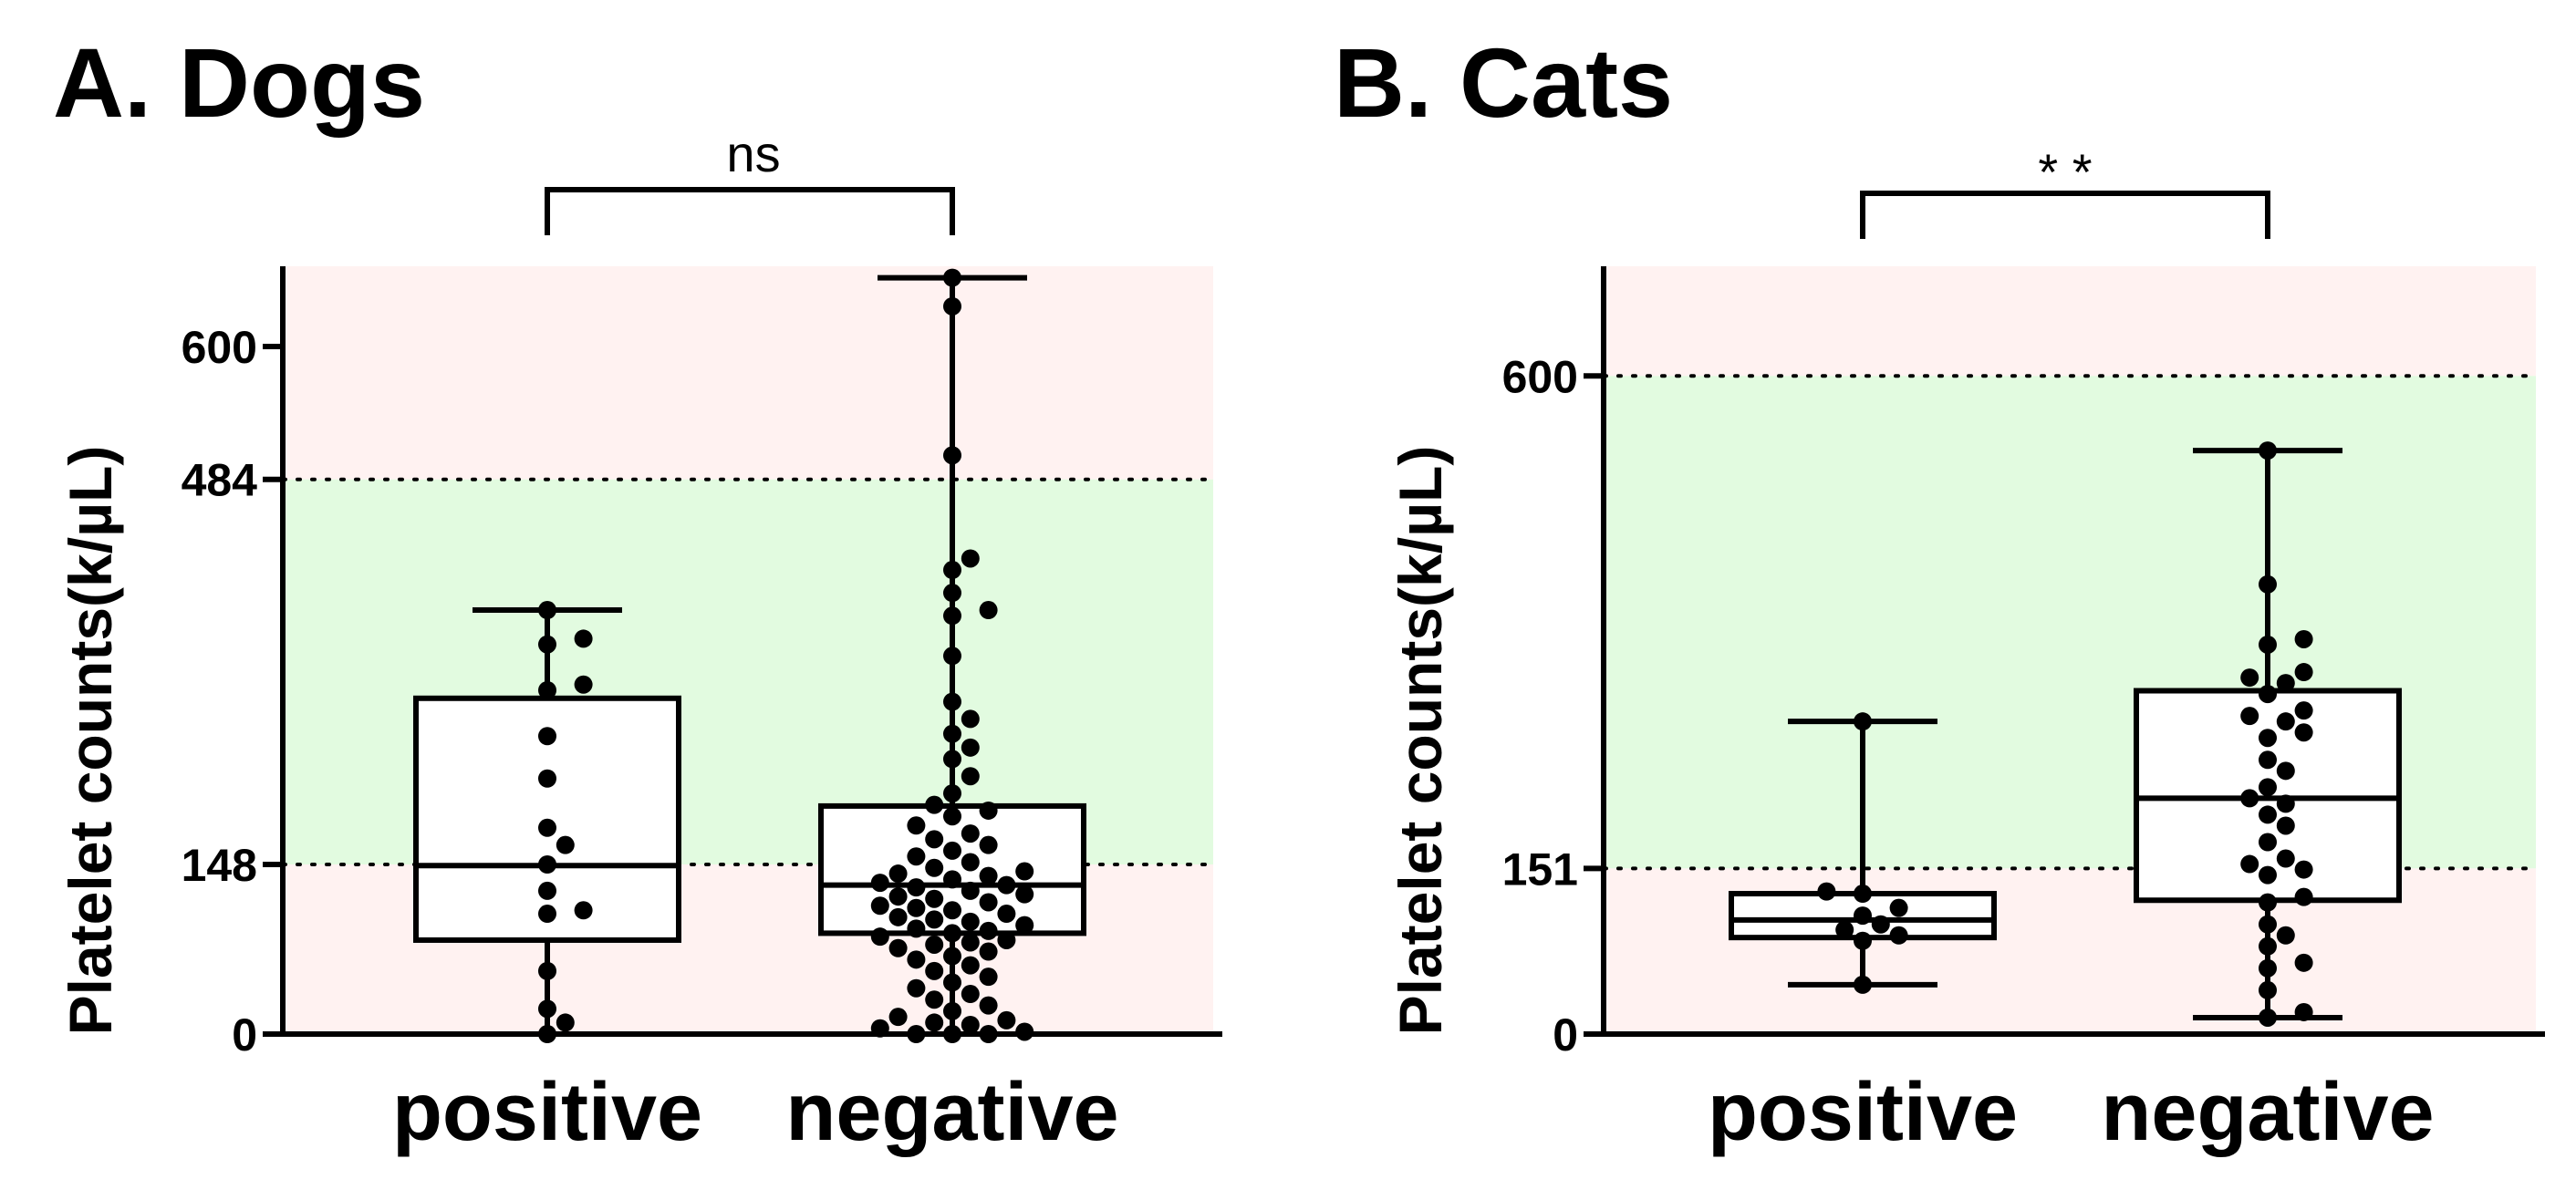  What do you see at coordinates (748, 373) in the screenshot?
I see `shade-above-range` at bounding box center [748, 373].